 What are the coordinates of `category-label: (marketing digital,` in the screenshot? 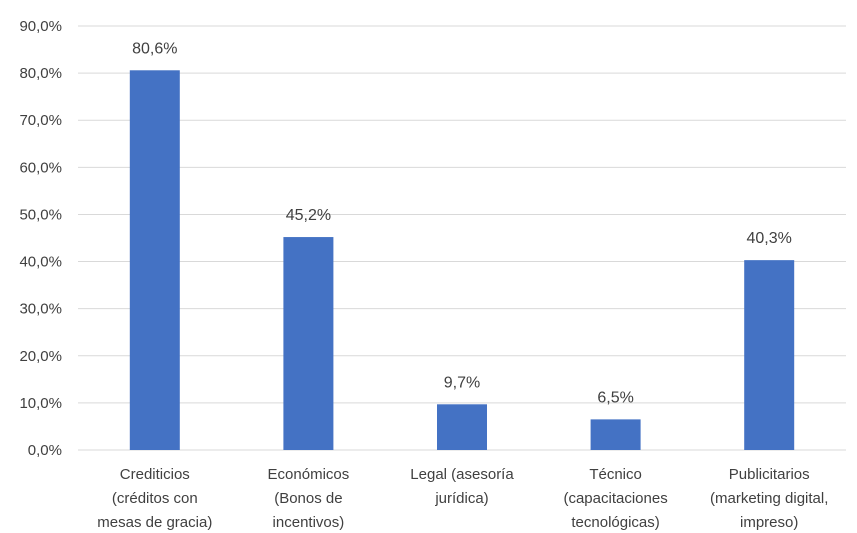 It's located at (769, 498).